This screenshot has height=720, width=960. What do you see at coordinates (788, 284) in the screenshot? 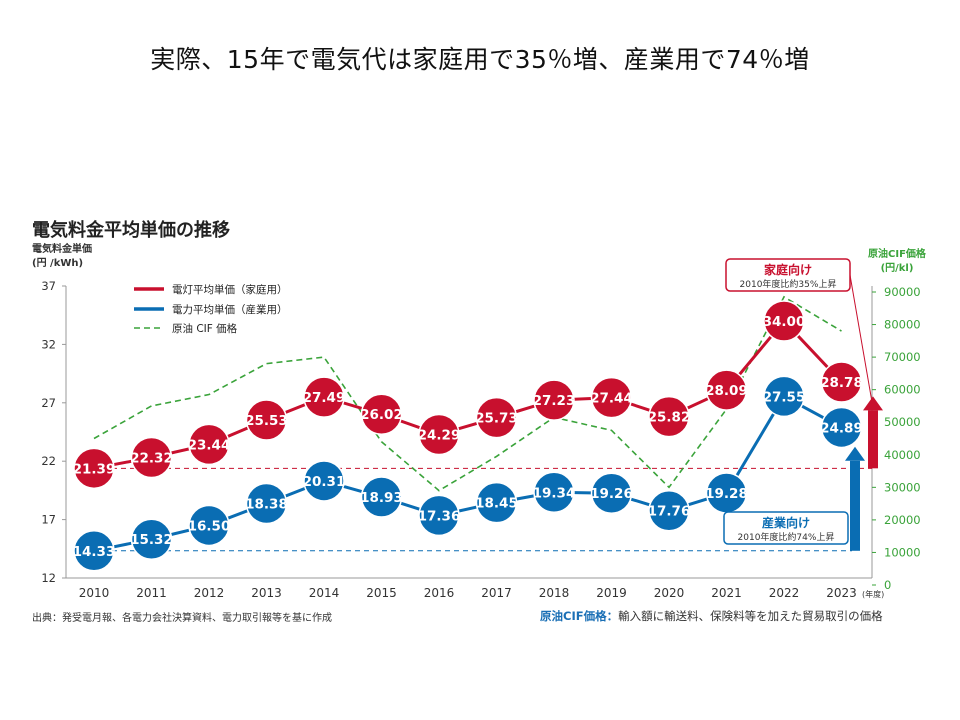
I see `household-callout-sub: 2010年度比約35%上昇` at bounding box center [788, 284].